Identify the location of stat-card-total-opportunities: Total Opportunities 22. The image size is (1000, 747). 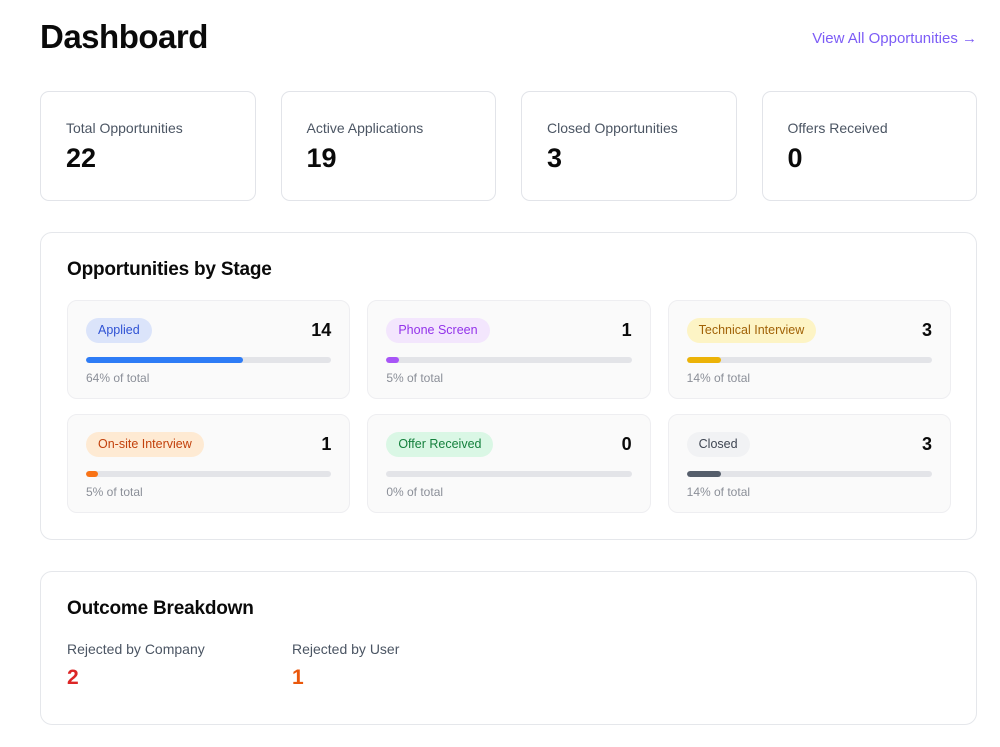
(148, 146).